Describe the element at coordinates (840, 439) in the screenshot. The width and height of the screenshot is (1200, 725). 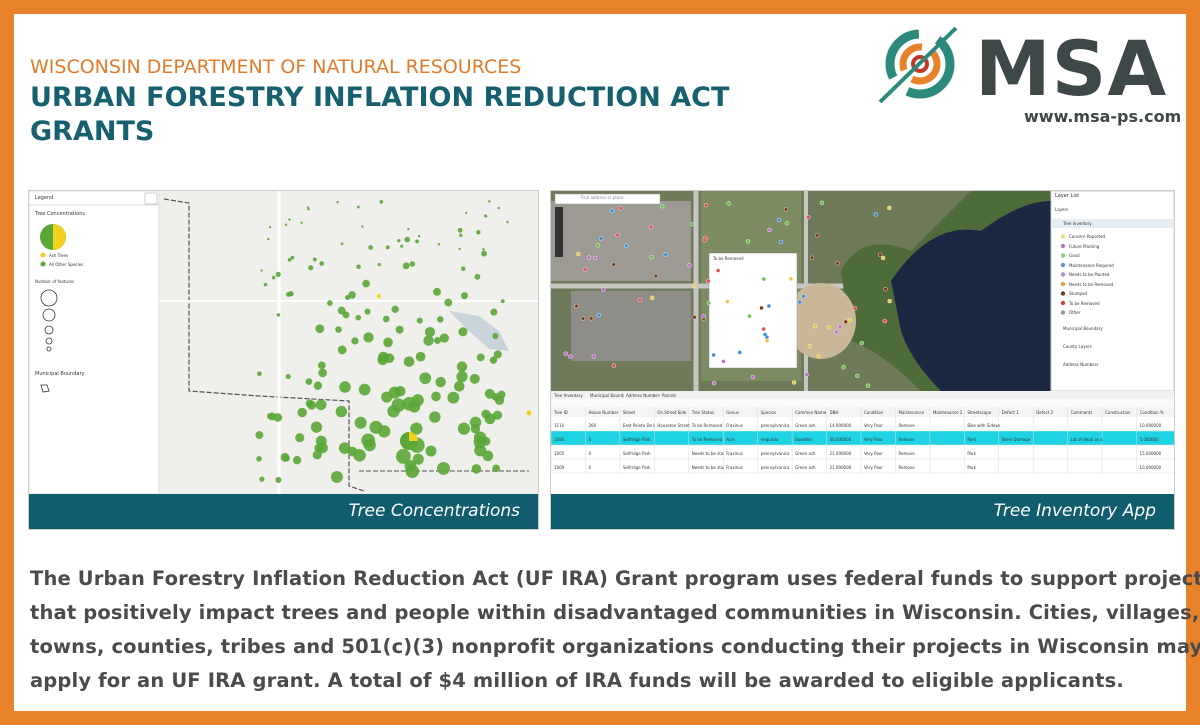
I see `table-cell: 40.000000` at that location.